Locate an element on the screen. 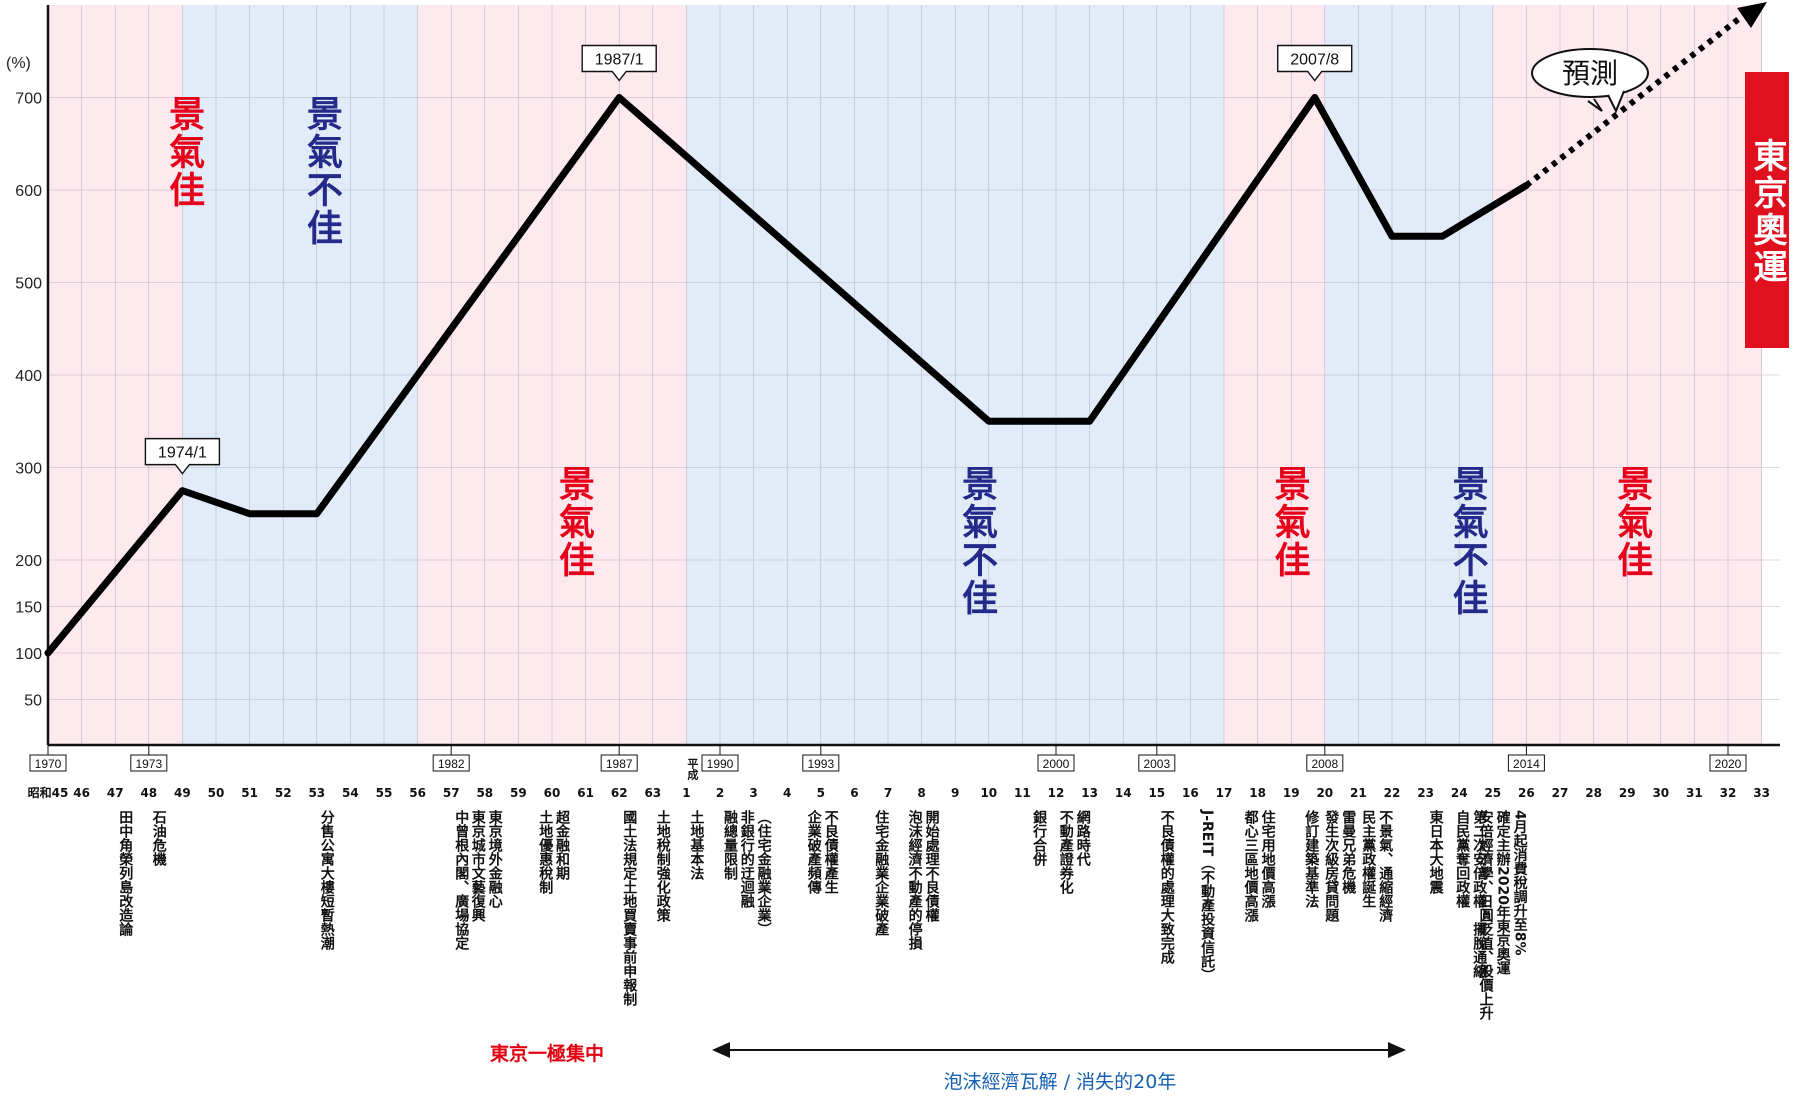 This screenshot has width=1796, height=1097. heisei-prefix: 平成 is located at coordinates (692, 769).